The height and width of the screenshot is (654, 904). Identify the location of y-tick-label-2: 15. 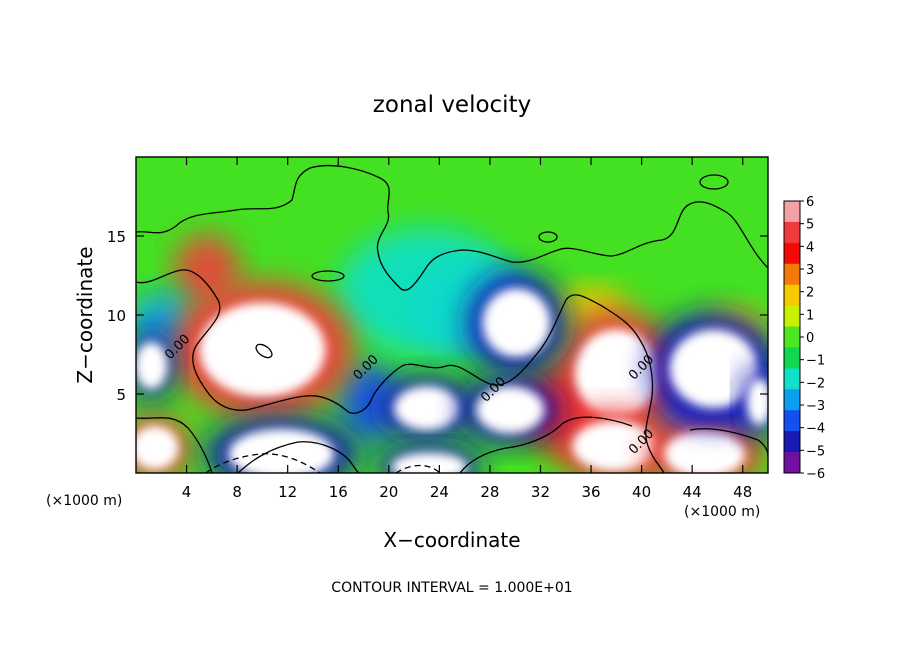
(116, 237).